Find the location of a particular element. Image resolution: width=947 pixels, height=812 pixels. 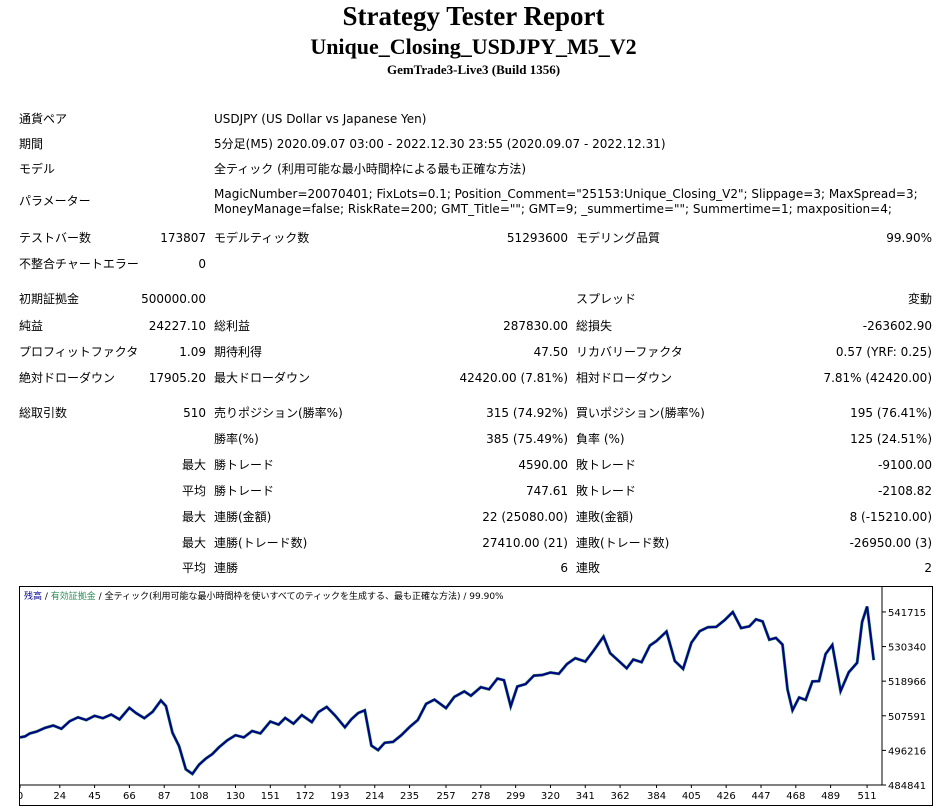

largest-win-label: 勝トレード is located at coordinates (244, 465).